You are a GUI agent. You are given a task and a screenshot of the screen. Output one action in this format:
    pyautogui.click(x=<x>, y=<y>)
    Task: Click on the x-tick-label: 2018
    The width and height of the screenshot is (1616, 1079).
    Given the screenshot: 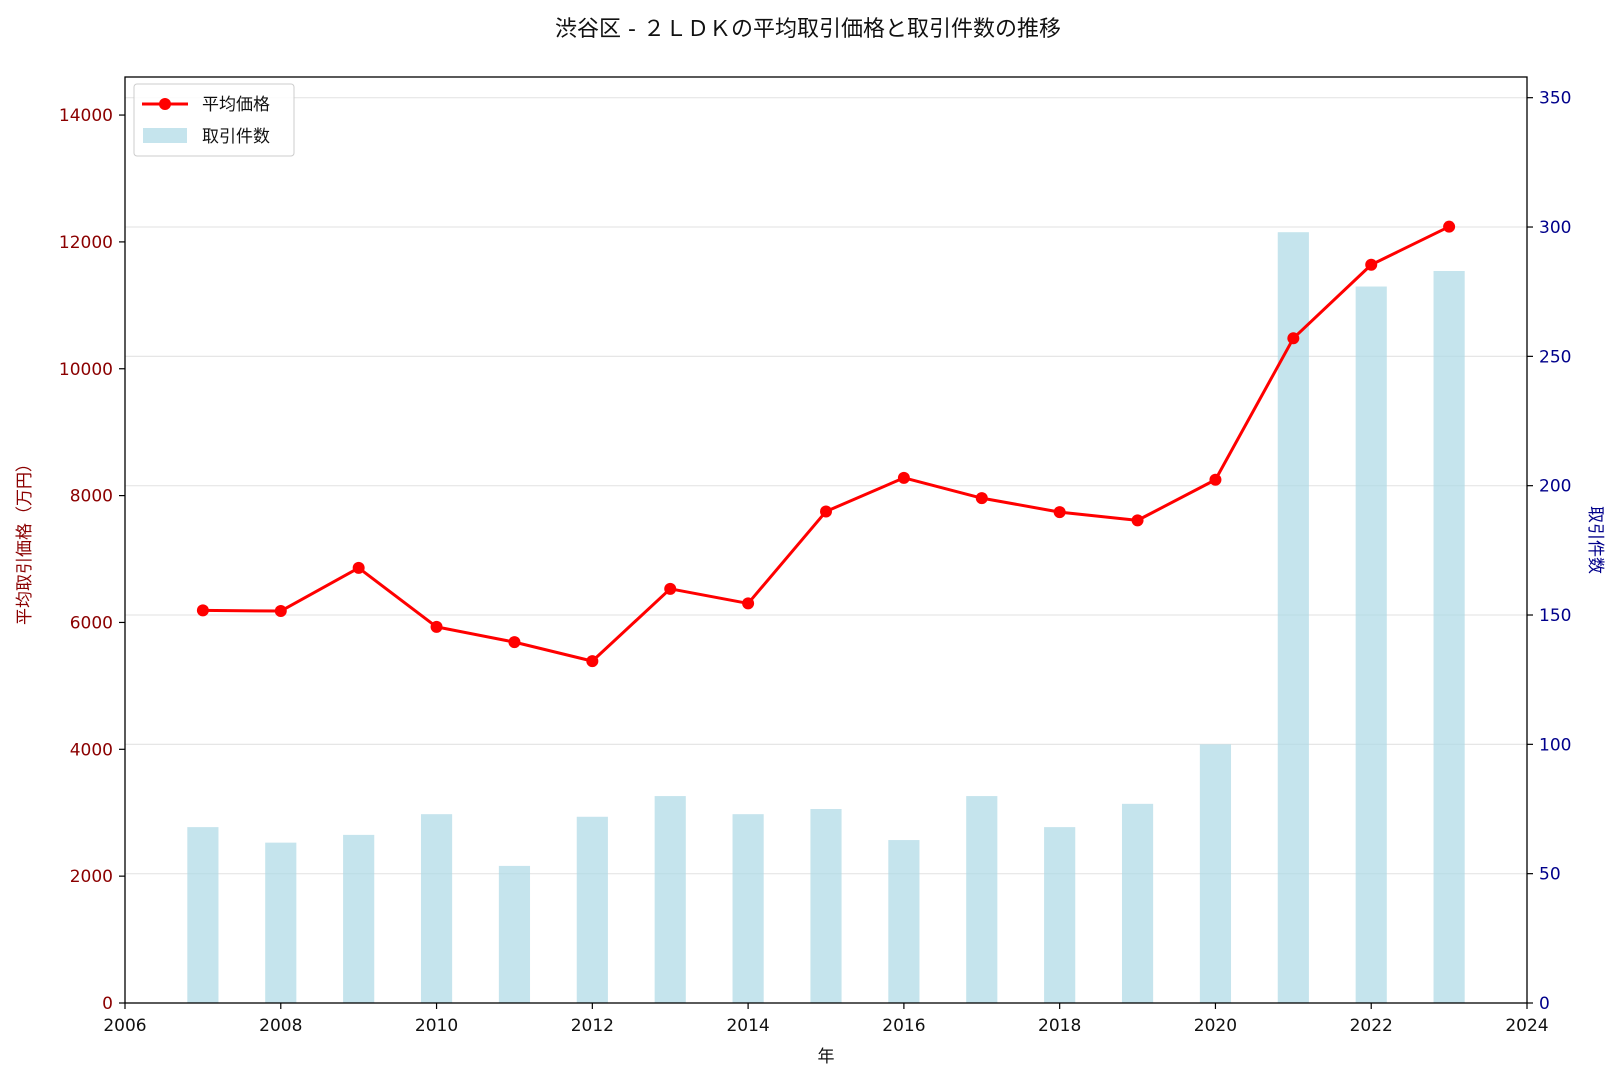 What is the action you would take?
    pyautogui.click(x=1059, y=1026)
    